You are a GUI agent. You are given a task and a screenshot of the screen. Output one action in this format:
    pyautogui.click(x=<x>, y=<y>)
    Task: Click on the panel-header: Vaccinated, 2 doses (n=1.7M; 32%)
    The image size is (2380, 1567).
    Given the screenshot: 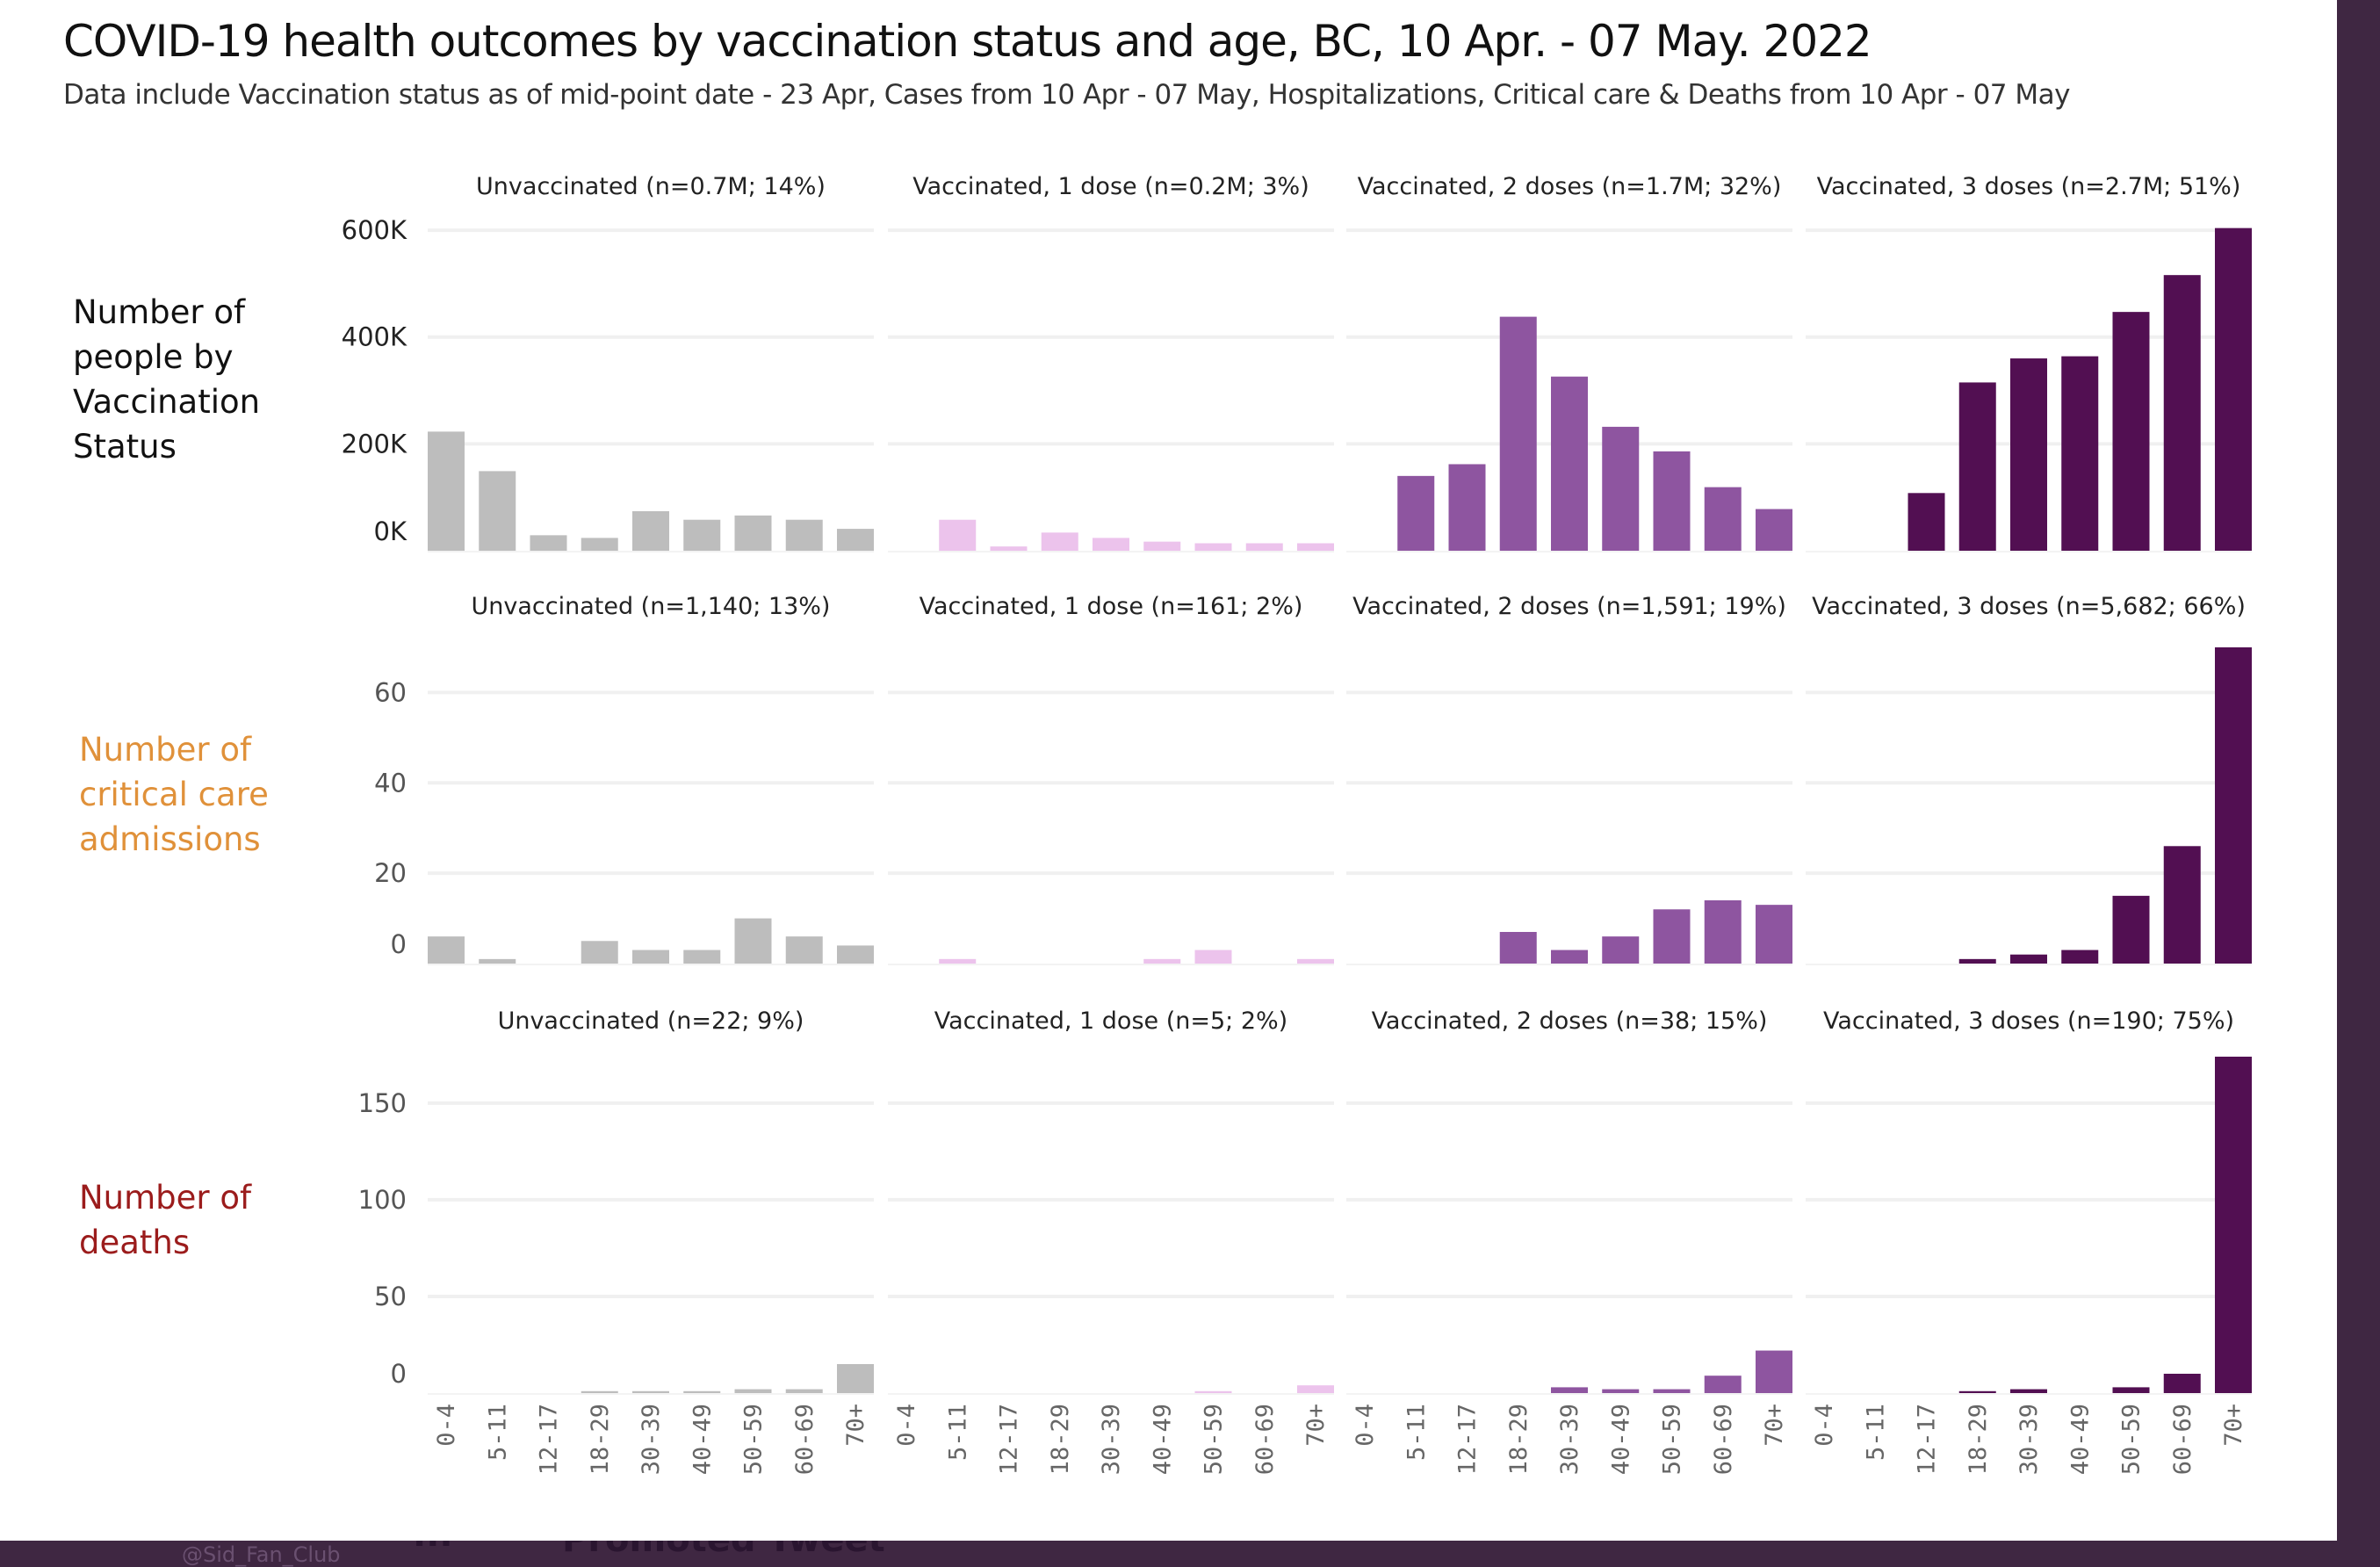 What is the action you would take?
    pyautogui.click(x=1570, y=186)
    